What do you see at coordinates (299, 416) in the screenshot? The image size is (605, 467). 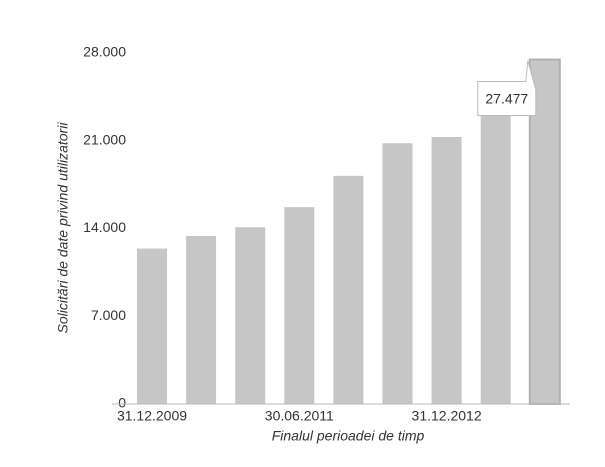 I see `x-tick-label: 30.06.2011` at bounding box center [299, 416].